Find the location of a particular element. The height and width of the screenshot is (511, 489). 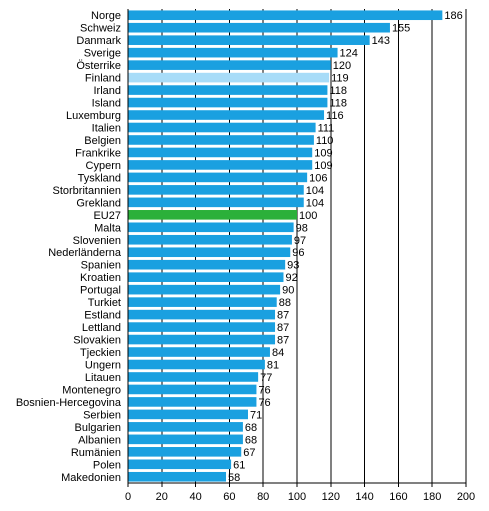

category-label: Luxemburg is located at coordinates (93, 116).